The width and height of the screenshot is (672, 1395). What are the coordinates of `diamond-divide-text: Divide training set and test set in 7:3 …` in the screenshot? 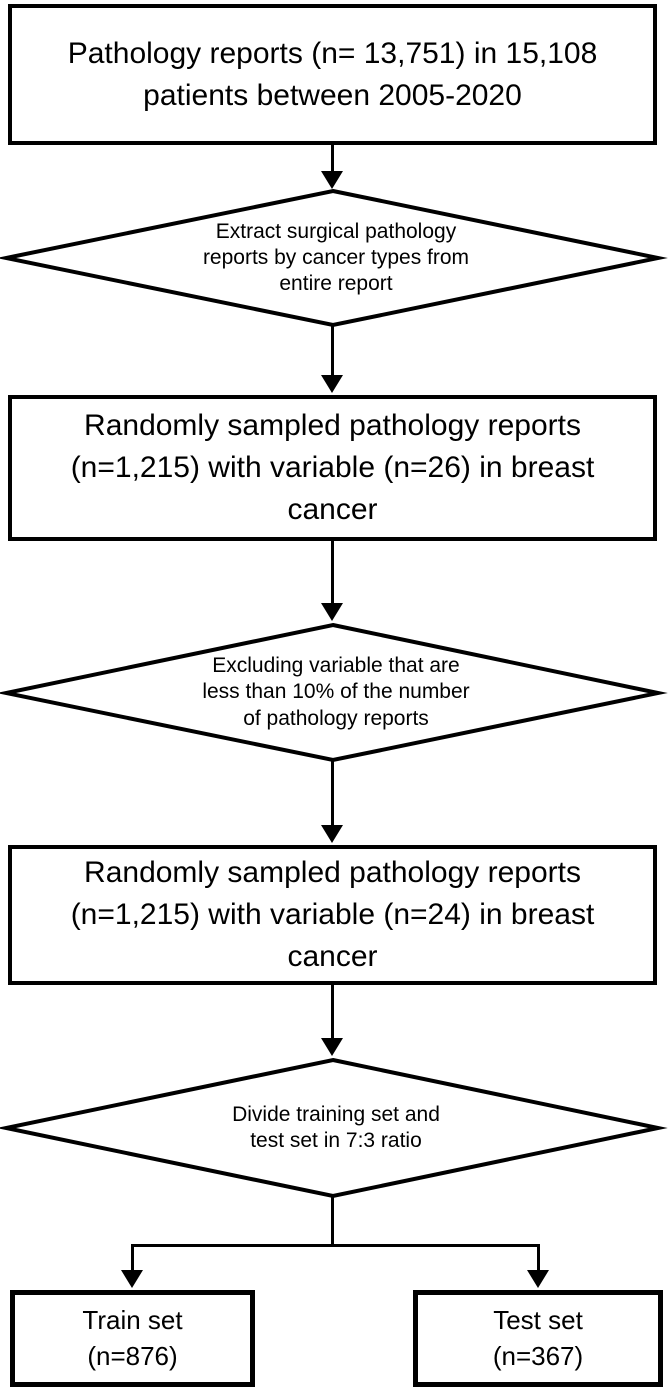 It's located at (336, 1127).